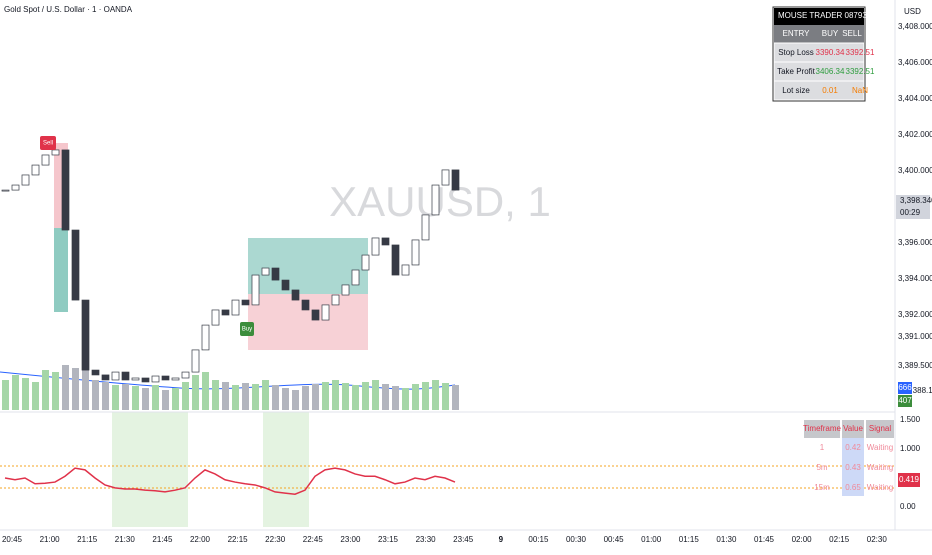  Describe the element at coordinates (853, 447) in the screenshot. I see `signal-cell: 0.42` at that location.